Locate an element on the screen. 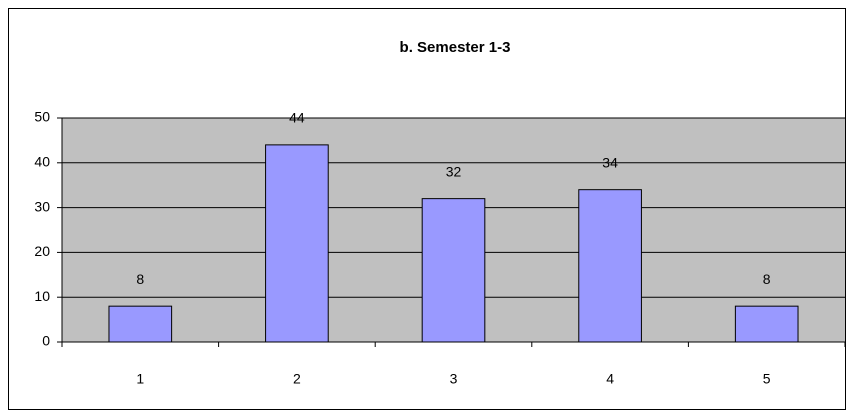 This screenshot has width=850, height=416. x-tick-label: 1 is located at coordinates (140, 379).